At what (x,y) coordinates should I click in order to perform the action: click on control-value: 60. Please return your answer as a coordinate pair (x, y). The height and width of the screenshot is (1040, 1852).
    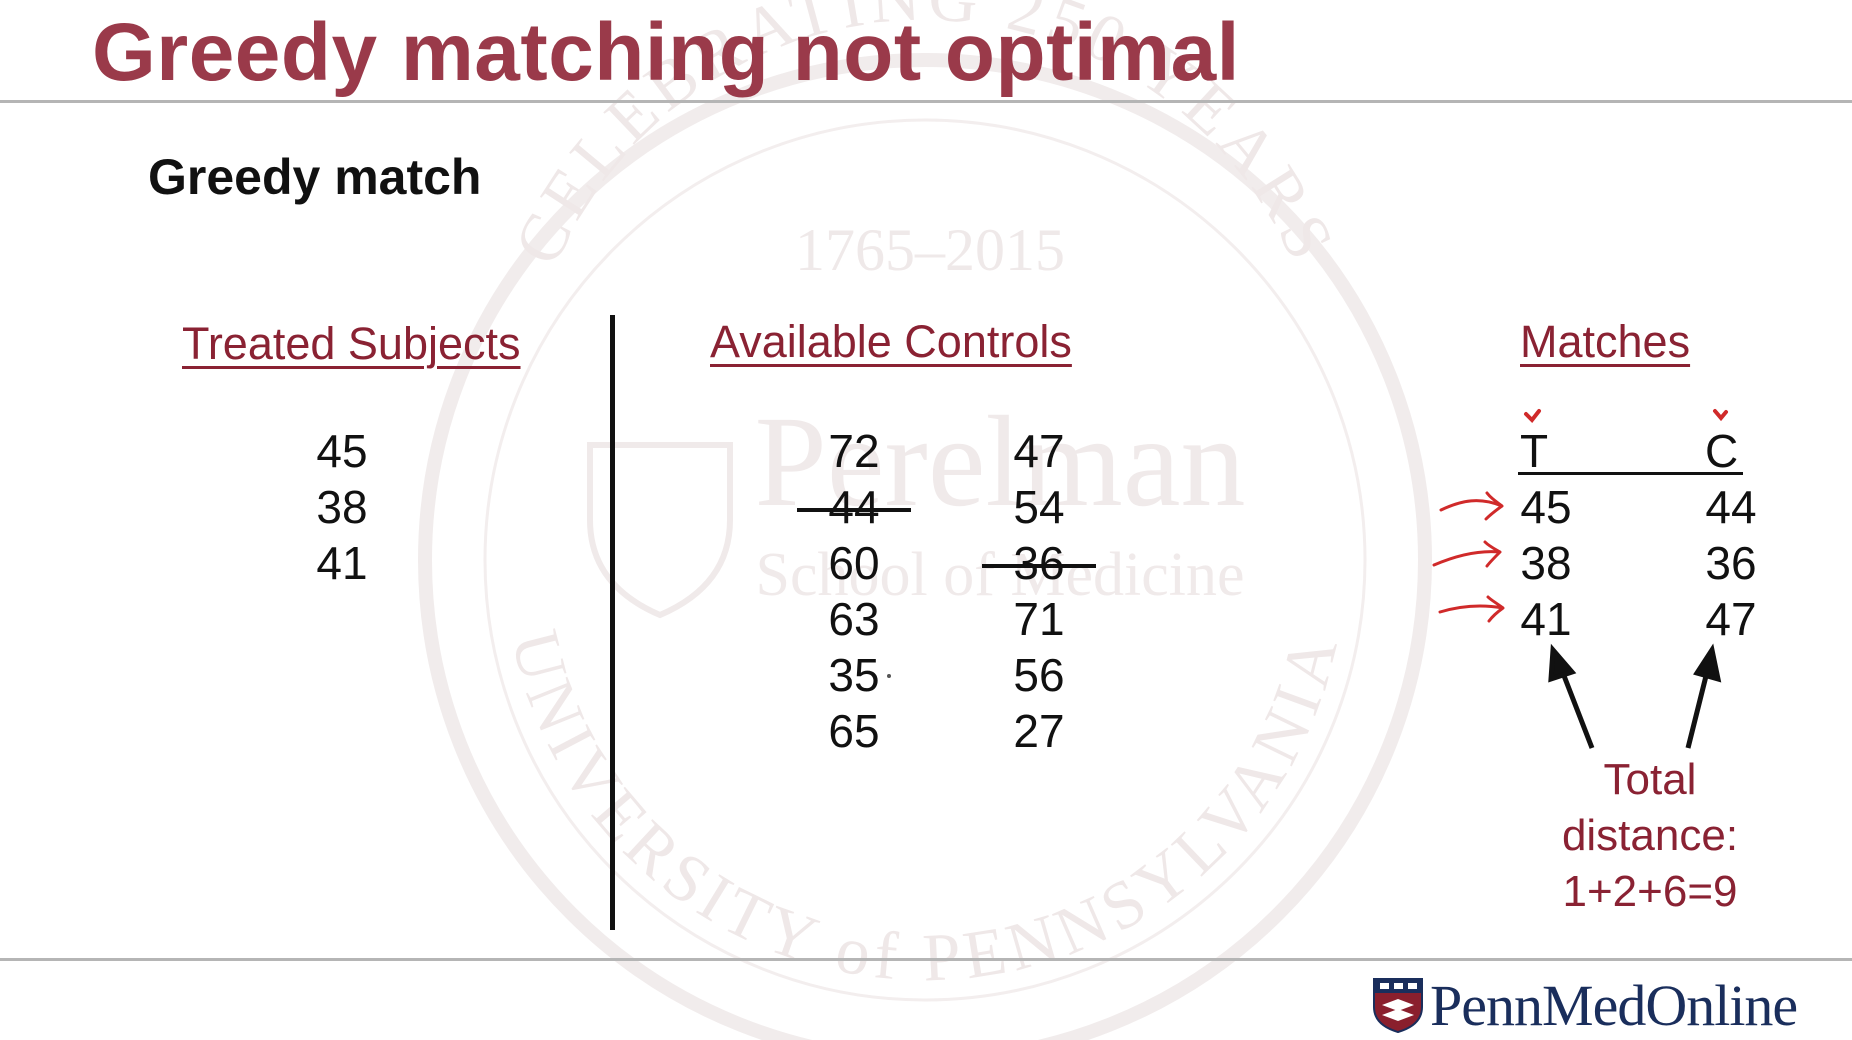
    Looking at the image, I should click on (854, 563).